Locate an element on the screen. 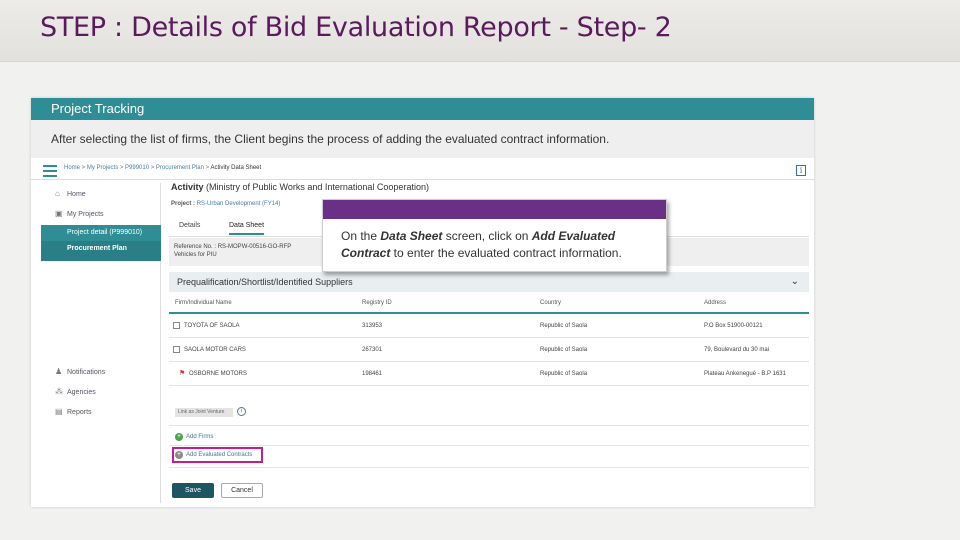 The image size is (960, 540). column-header-registry: Registry ID is located at coordinates (377, 303).